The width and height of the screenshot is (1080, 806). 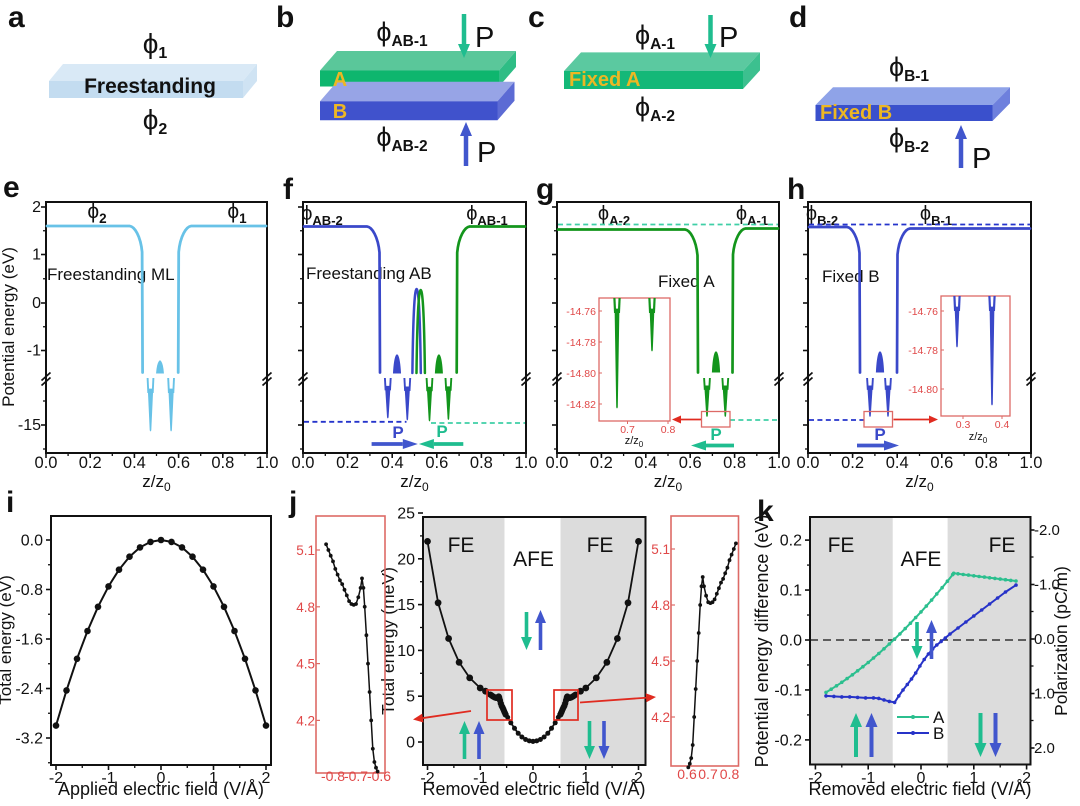 I want to click on svg-text: -14.80, so click(x=581, y=374).